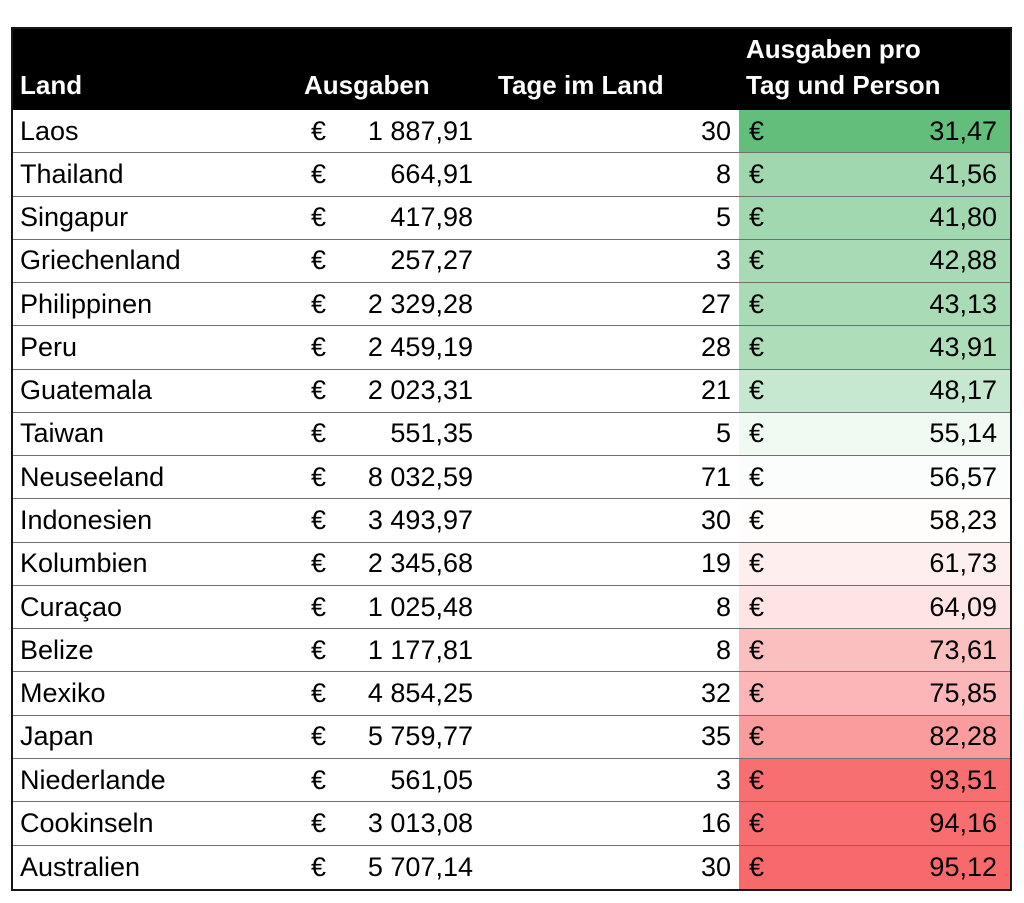 The image size is (1024, 903). Describe the element at coordinates (155, 347) in the screenshot. I see `cell-land: Peru` at that location.